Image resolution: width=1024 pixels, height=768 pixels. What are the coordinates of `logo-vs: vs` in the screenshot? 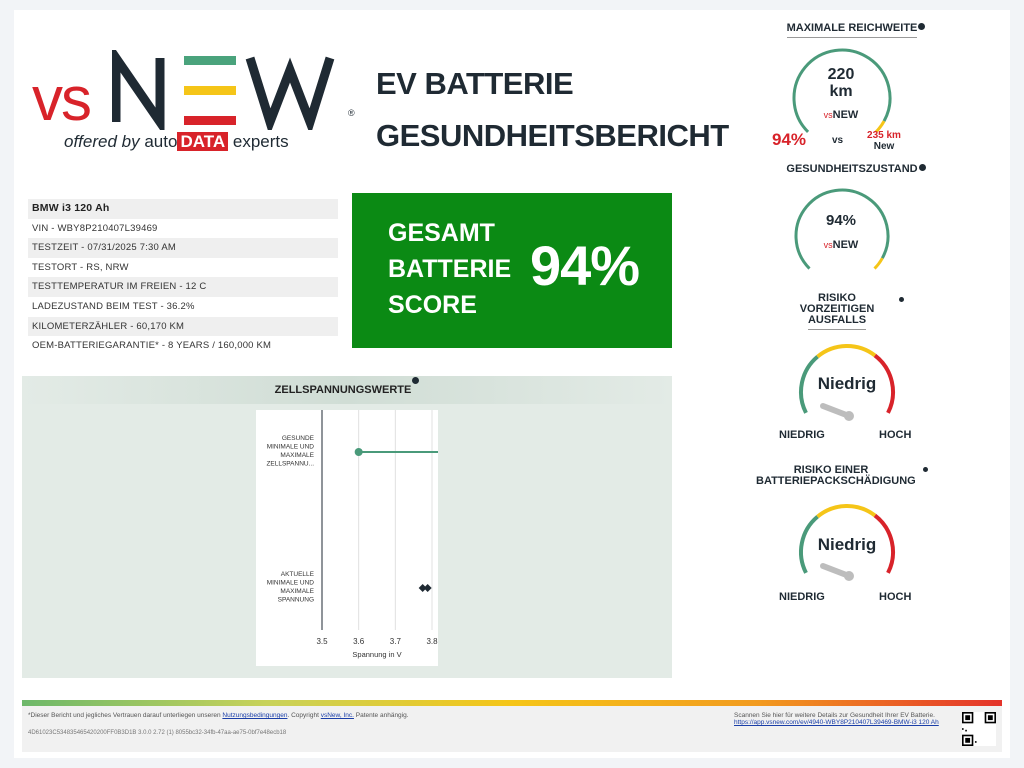 It's located at (62, 99).